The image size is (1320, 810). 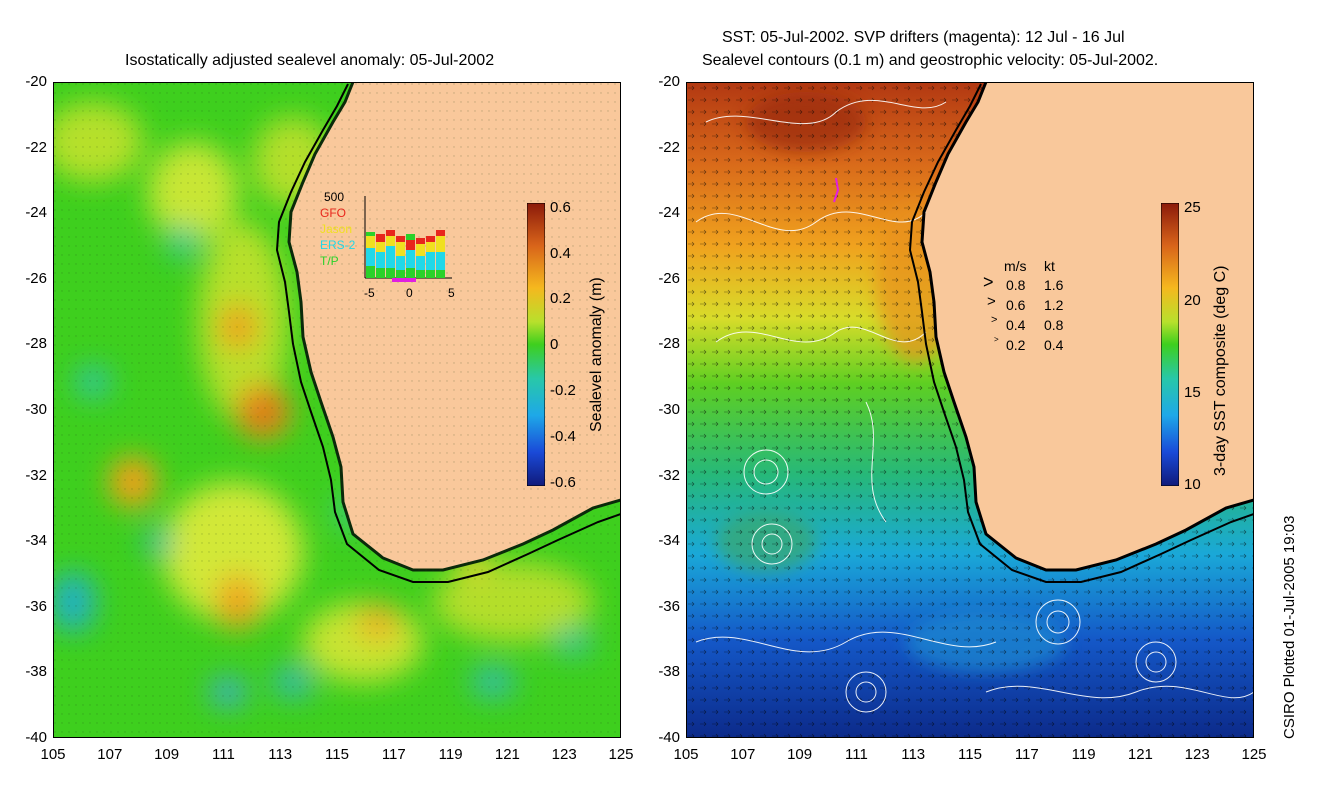 What do you see at coordinates (996, 339) in the screenshot?
I see `velocity-key-arrow-02: >` at bounding box center [996, 339].